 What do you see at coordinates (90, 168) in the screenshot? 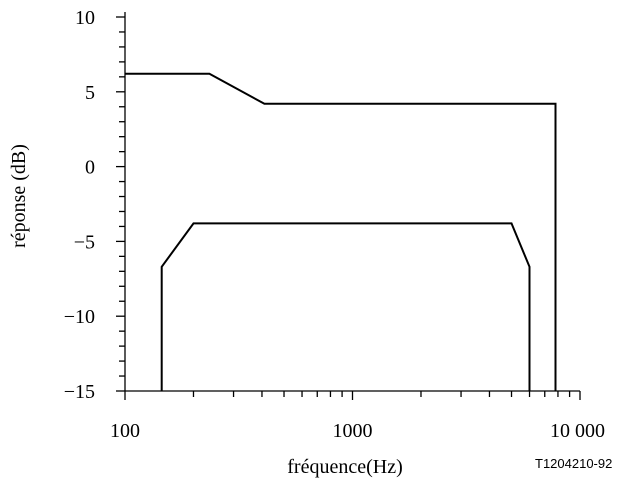
I see `y-tick-label: 0` at bounding box center [90, 168].